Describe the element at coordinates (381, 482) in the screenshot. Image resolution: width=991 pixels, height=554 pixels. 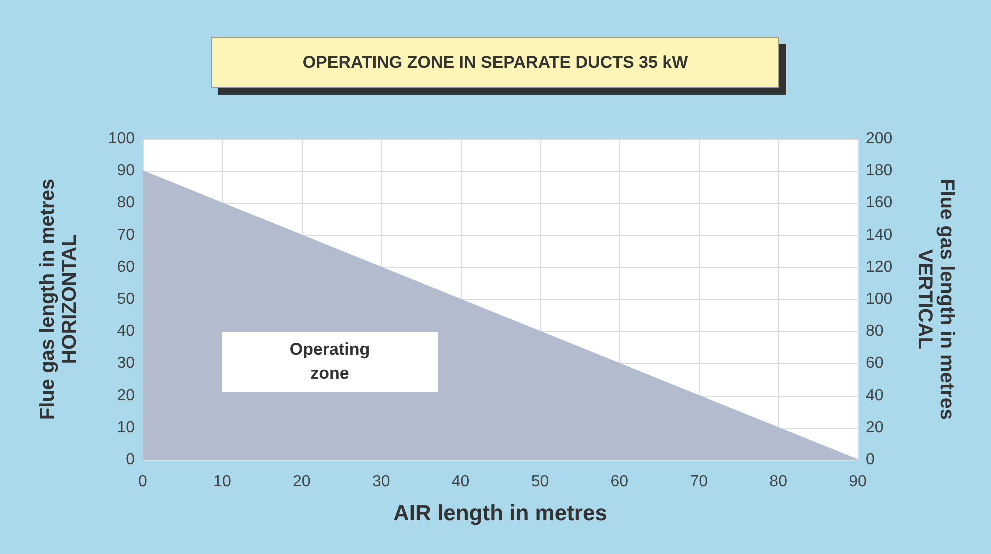
I see `x-tick-label: 30` at that location.